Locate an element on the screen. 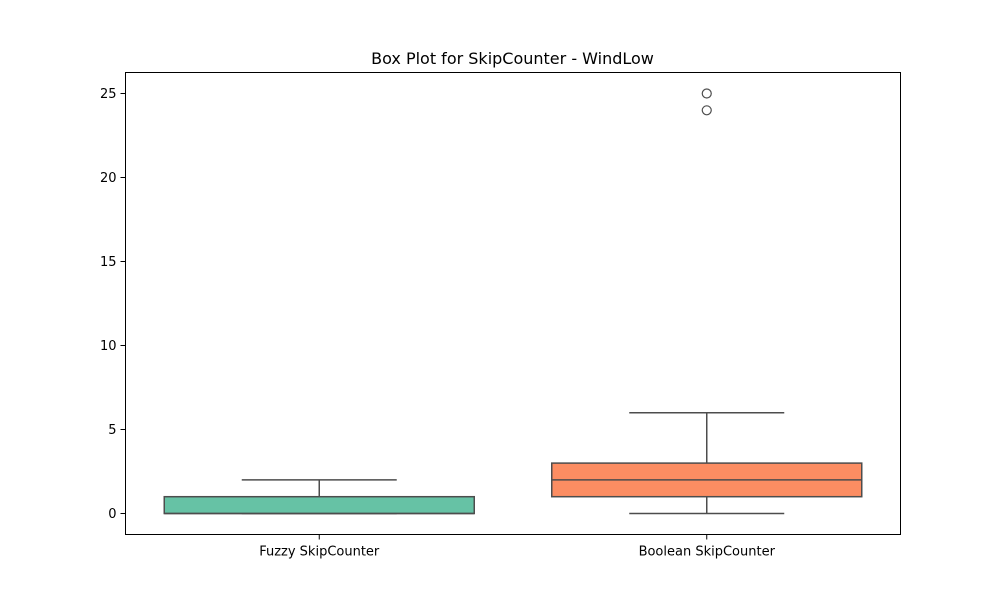 Image resolution: width=1000 pixels, height=600 pixels. y-tick-label: 10 is located at coordinates (108, 346).